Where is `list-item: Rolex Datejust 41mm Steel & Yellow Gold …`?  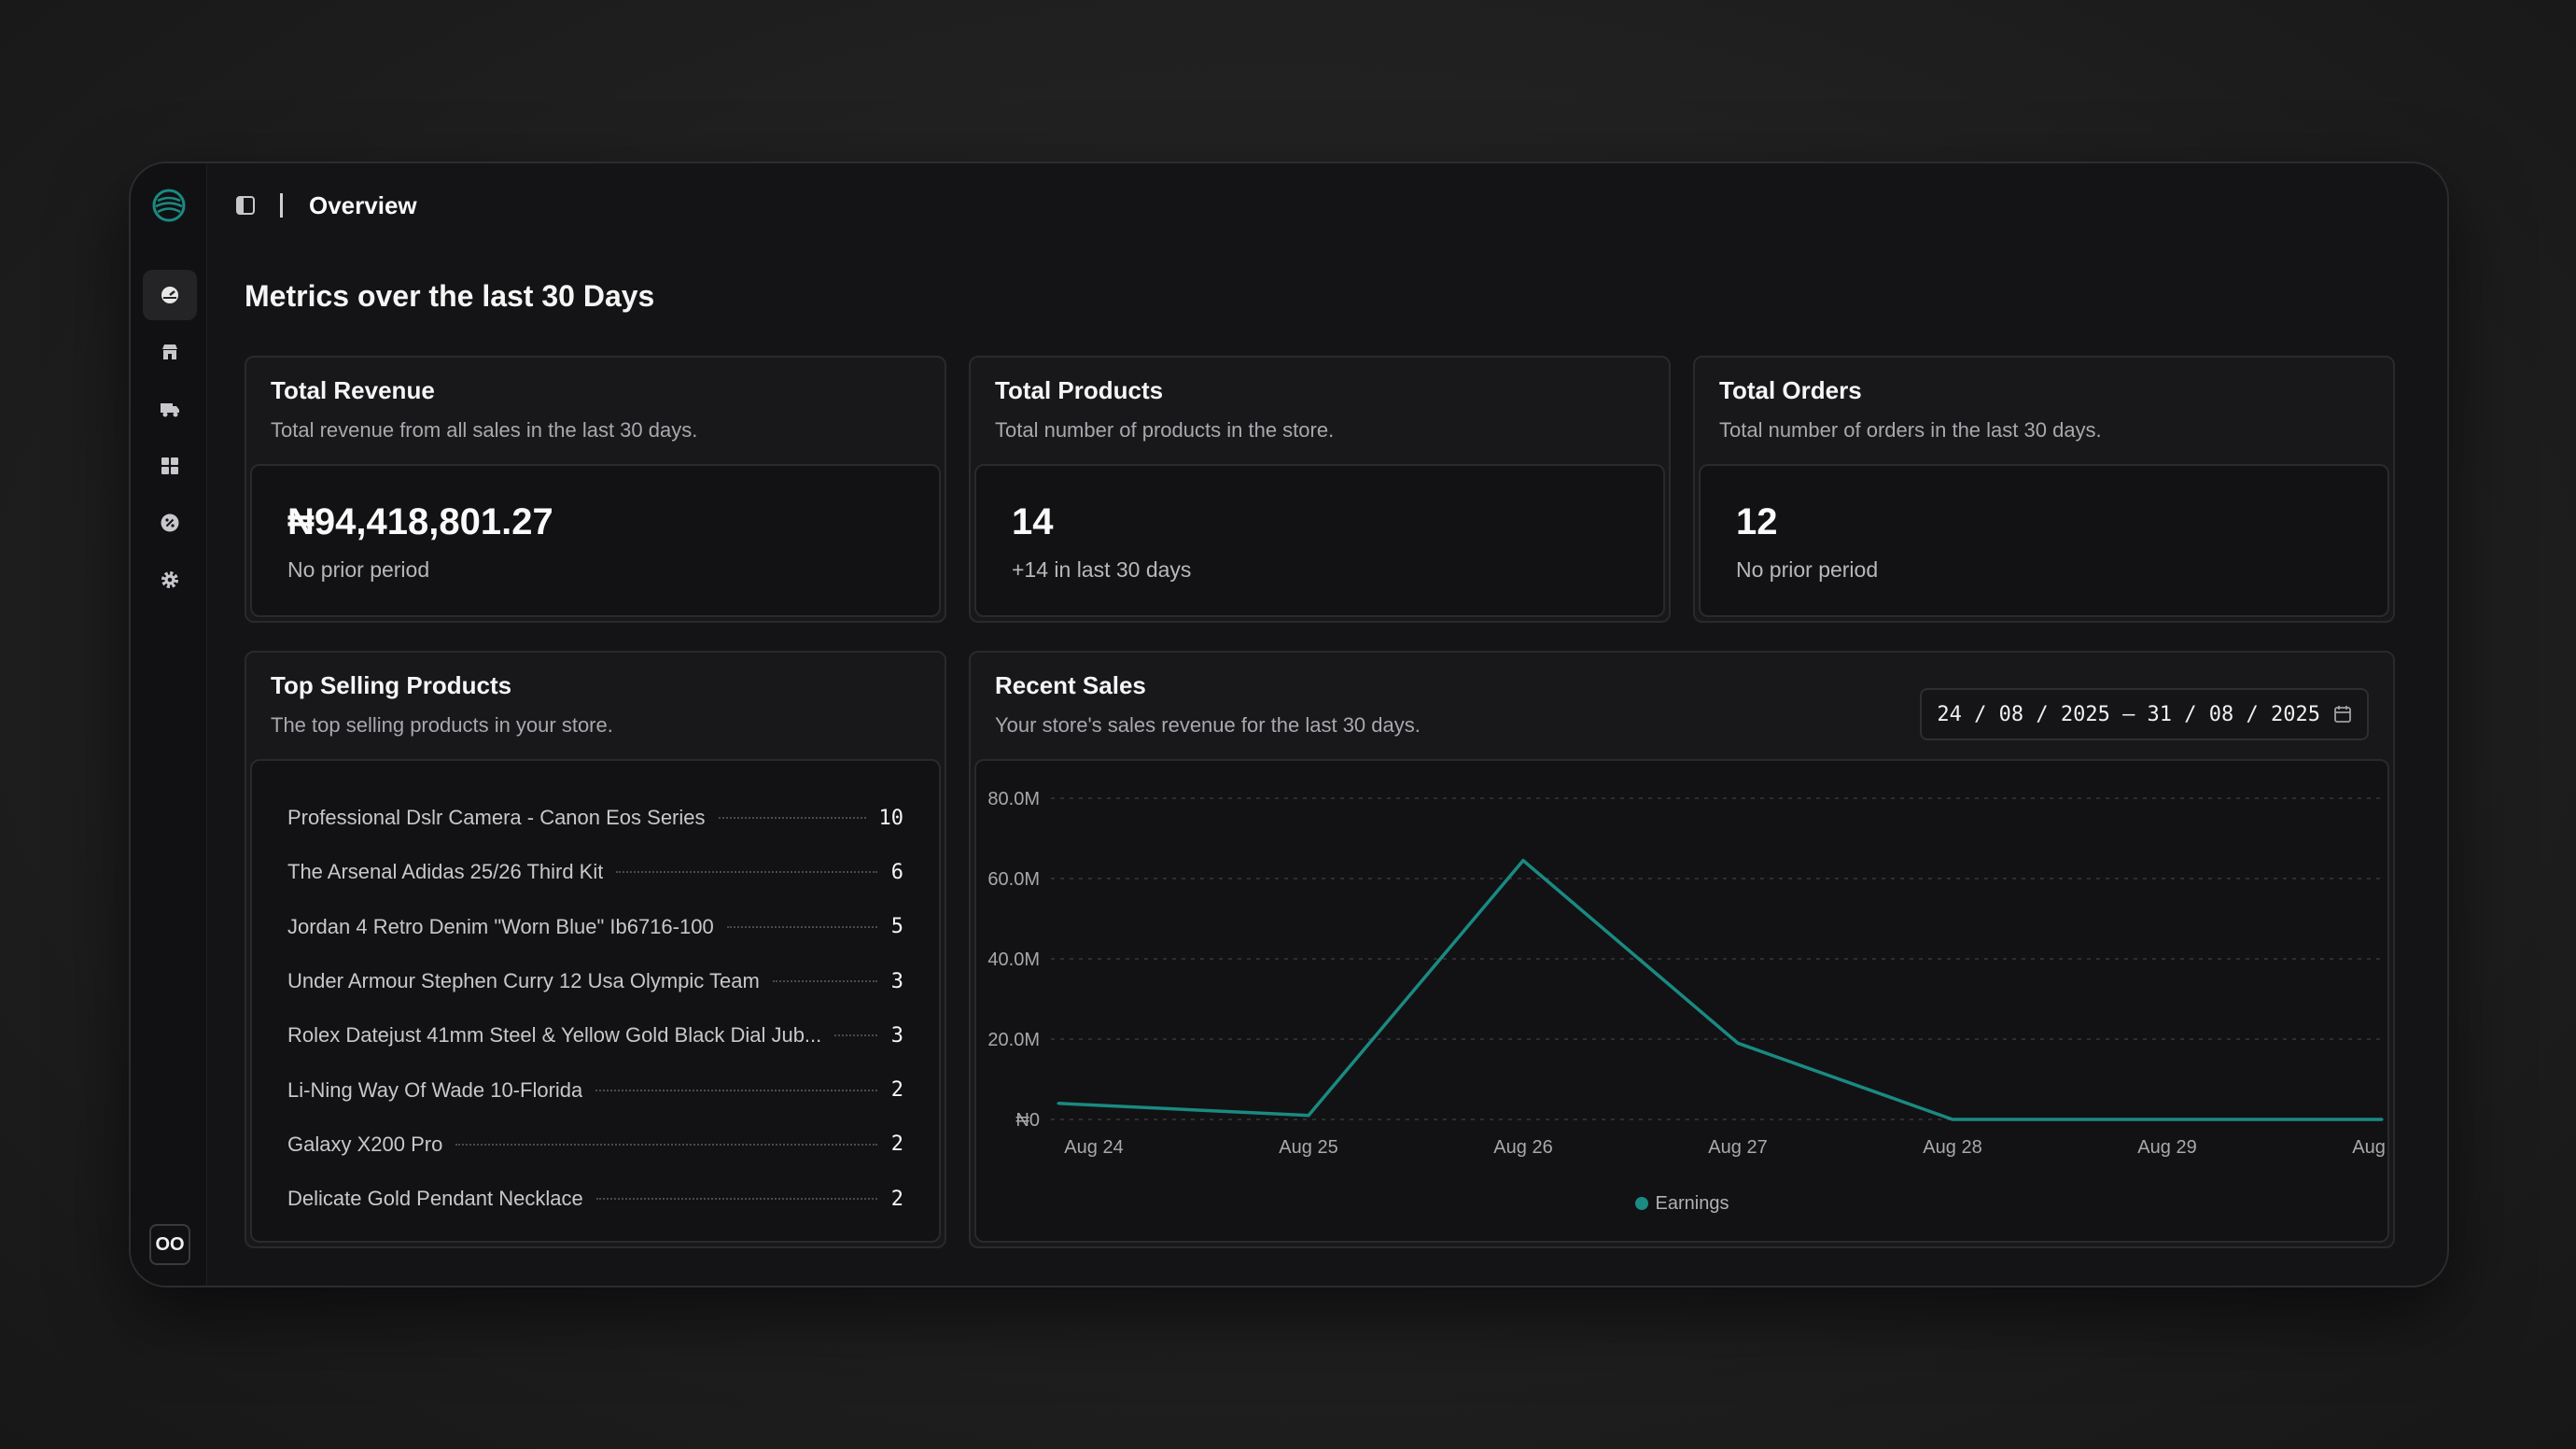
list-item: Rolex Datejust 41mm Steel & Yellow Gold … is located at coordinates (595, 1035).